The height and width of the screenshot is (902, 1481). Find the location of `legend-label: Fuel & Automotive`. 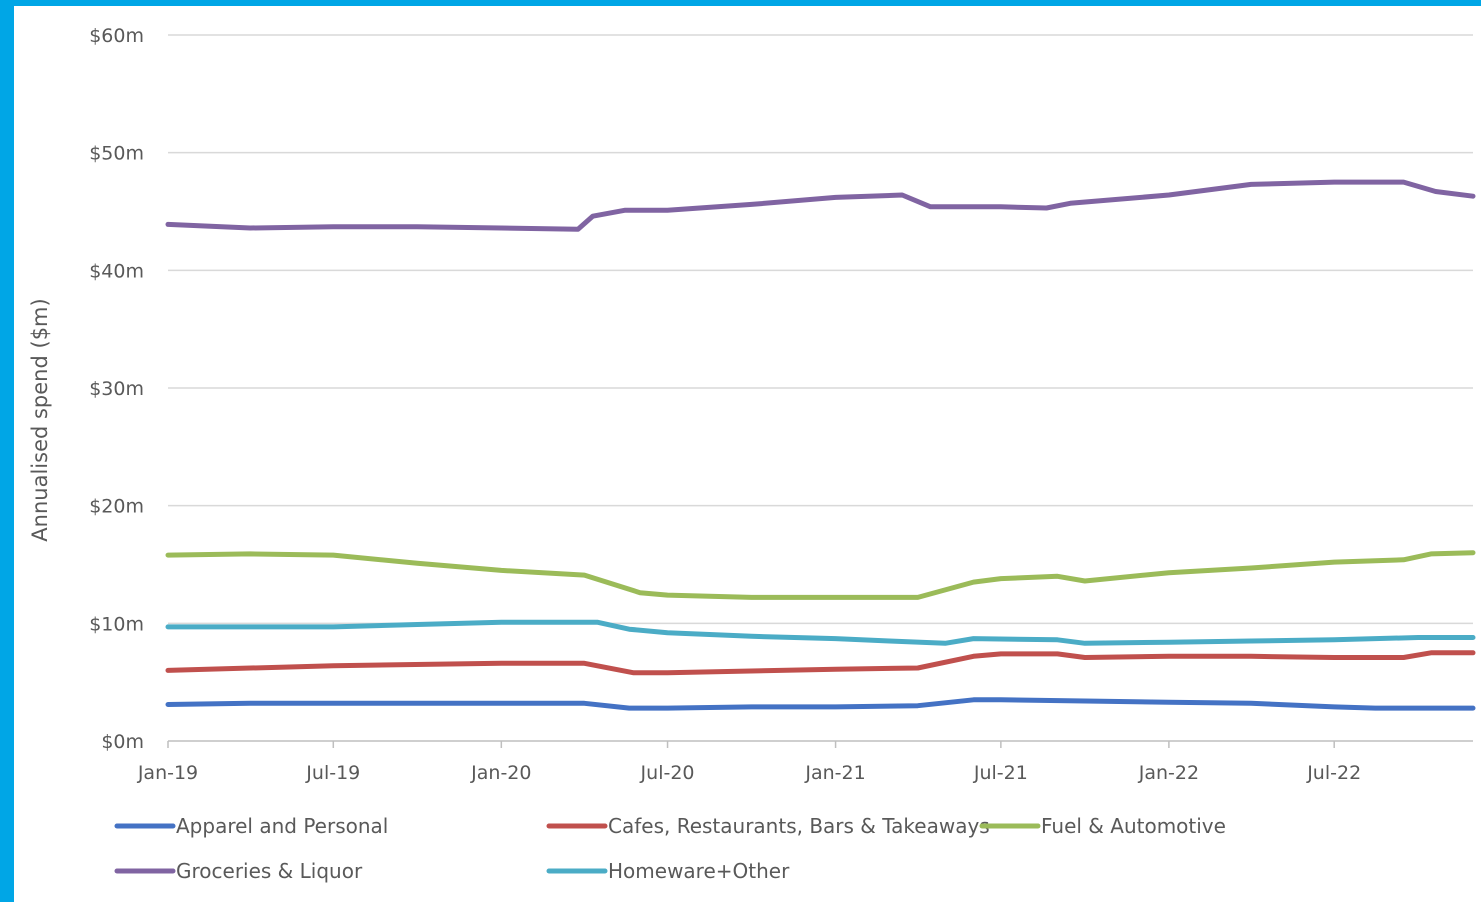

legend-label: Fuel & Automotive is located at coordinates (1133, 826).